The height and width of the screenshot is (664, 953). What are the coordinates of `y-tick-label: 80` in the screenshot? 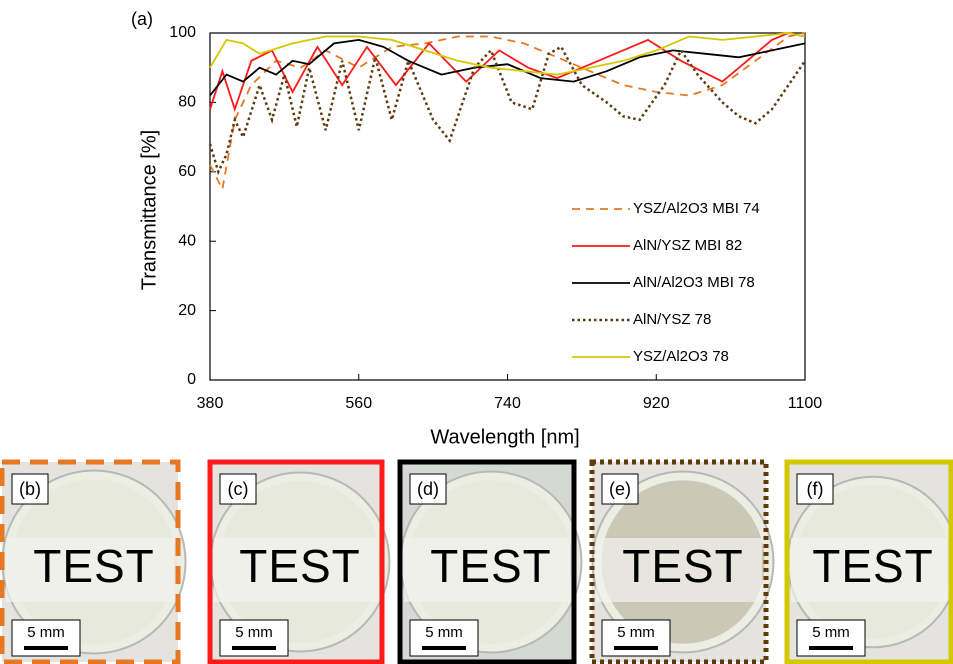 It's located at (187, 102).